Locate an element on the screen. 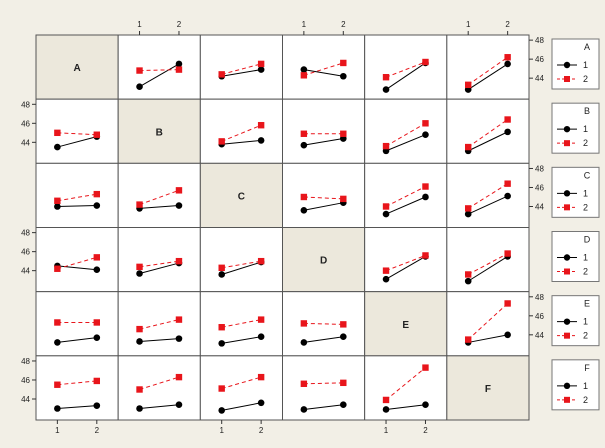 The width and height of the screenshot is (605, 448). marker-CA-level2-x2 is located at coordinates (97, 194).